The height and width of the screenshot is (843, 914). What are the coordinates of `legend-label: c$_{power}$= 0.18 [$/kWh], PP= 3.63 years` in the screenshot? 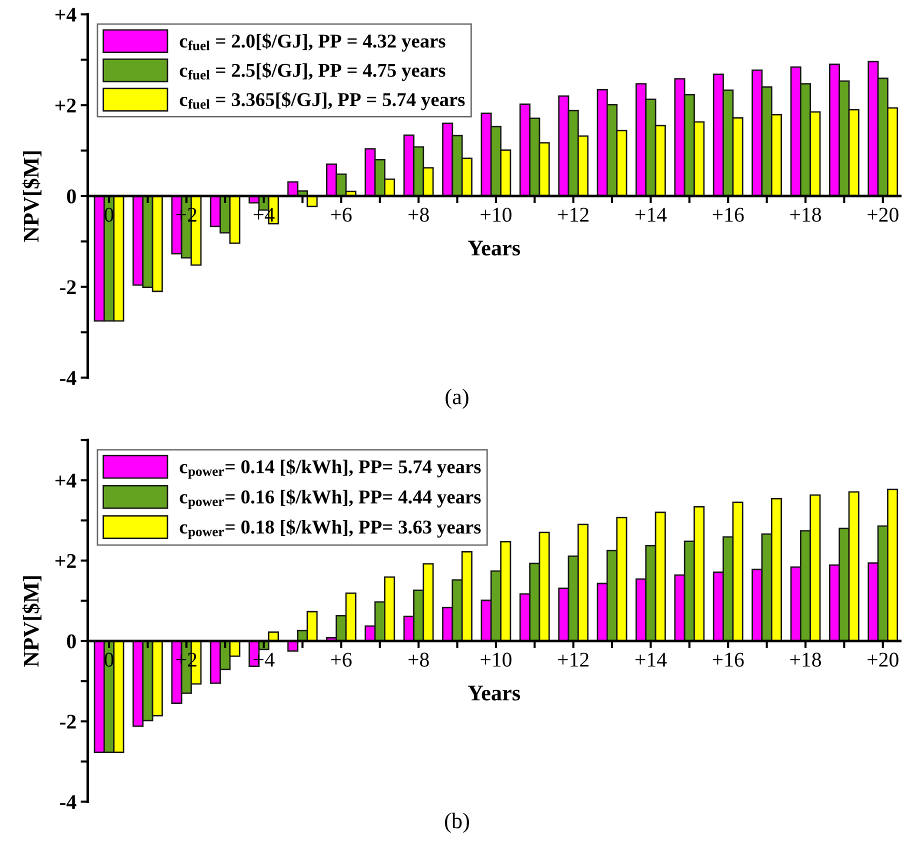 It's located at (330, 529).